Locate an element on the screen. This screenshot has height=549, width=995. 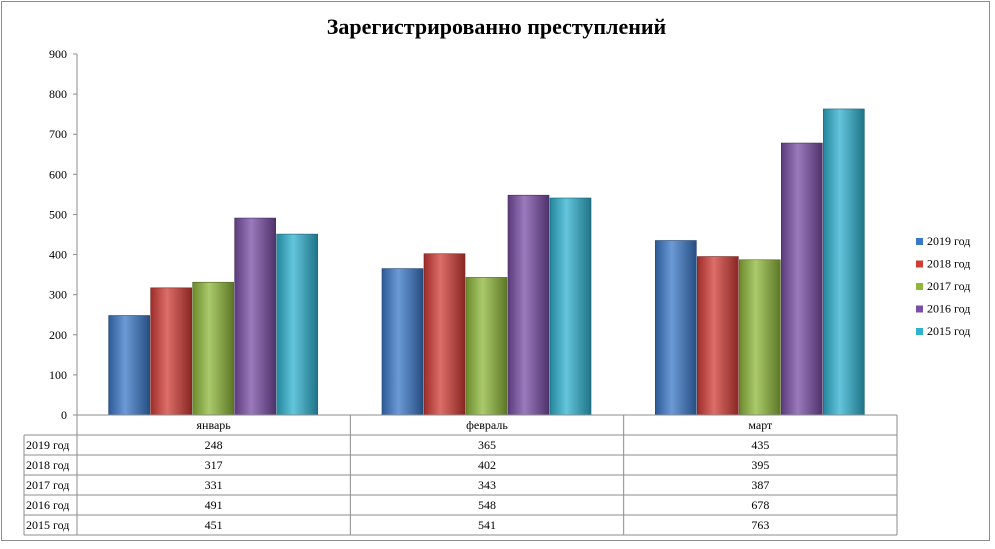
table-row-label: 2015 год is located at coordinates (47, 525).